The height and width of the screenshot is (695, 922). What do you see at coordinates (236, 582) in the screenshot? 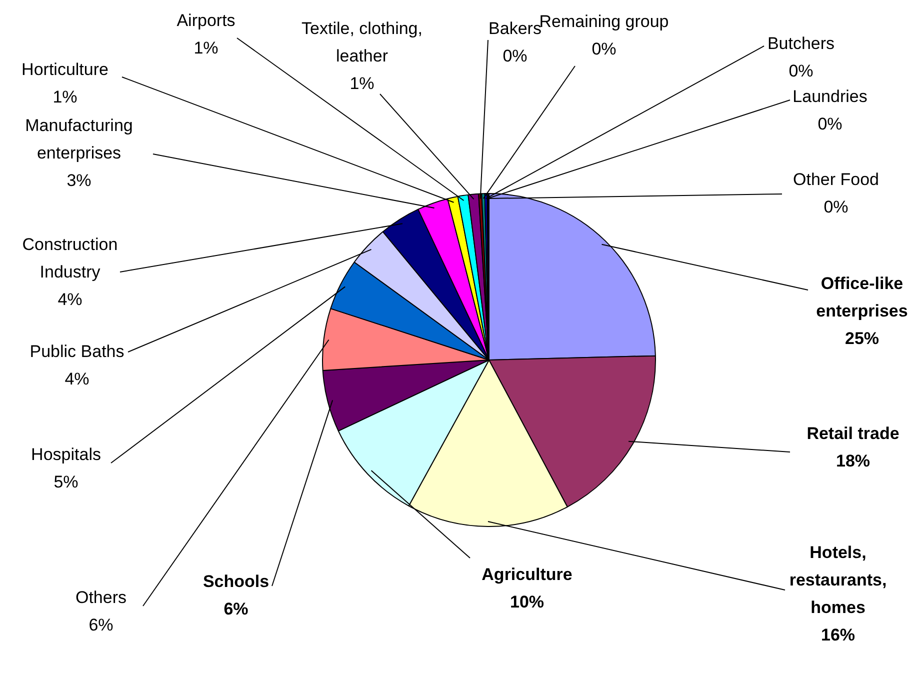
I see `slice-label: Schools` at bounding box center [236, 582].